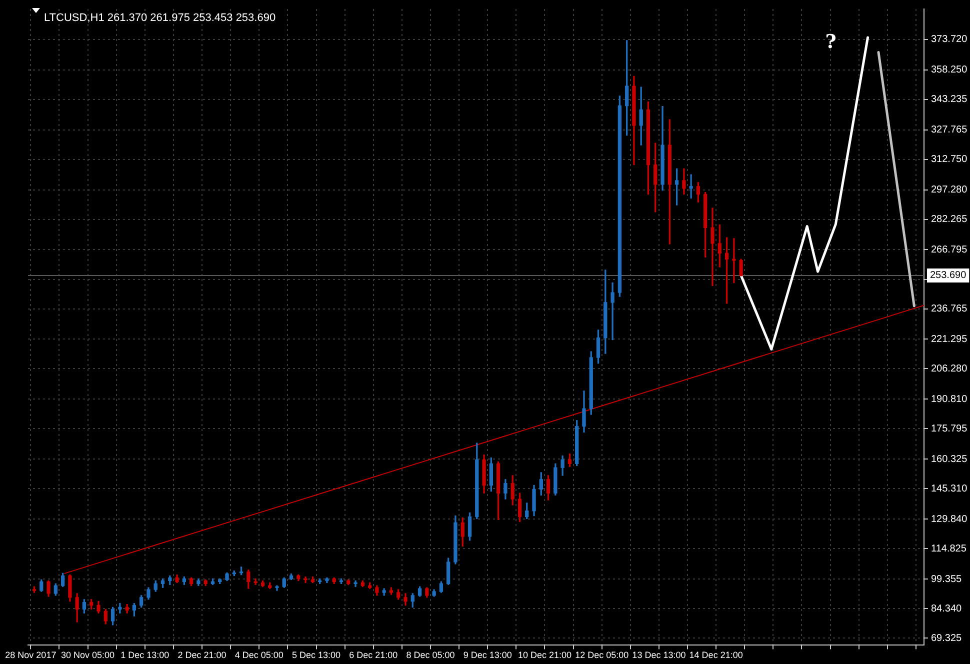  Describe the element at coordinates (88, 655) in the screenshot. I see `x-tick-label: 30 Nov 05:00` at that location.